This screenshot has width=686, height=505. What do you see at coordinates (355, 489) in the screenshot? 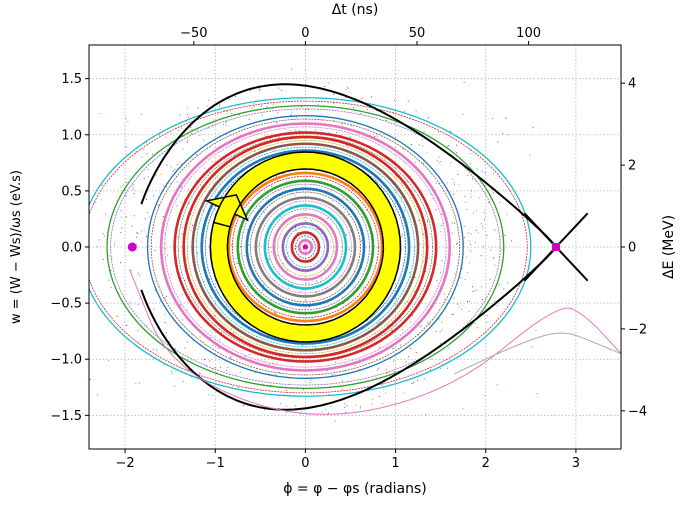
I see `x-axis-label: ϕ = φ − φs (radians)` at bounding box center [355, 489].